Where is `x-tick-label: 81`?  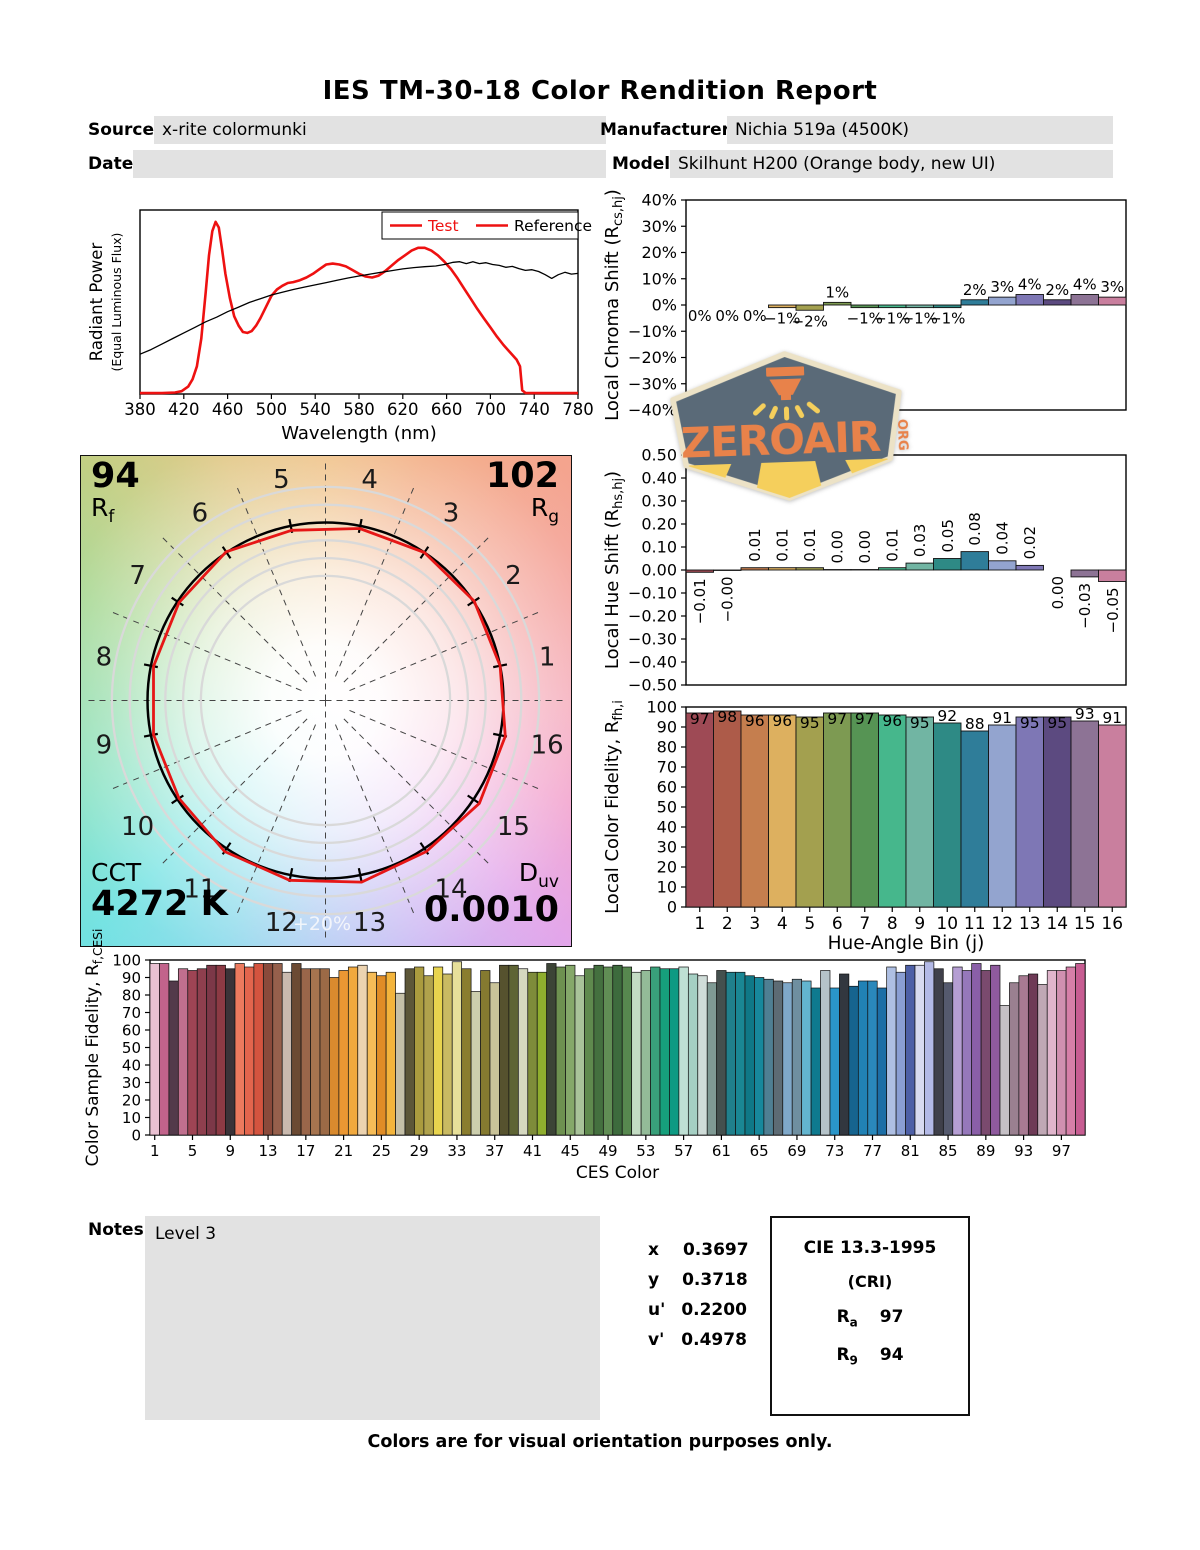 x-tick-label: 81 is located at coordinates (910, 1151).